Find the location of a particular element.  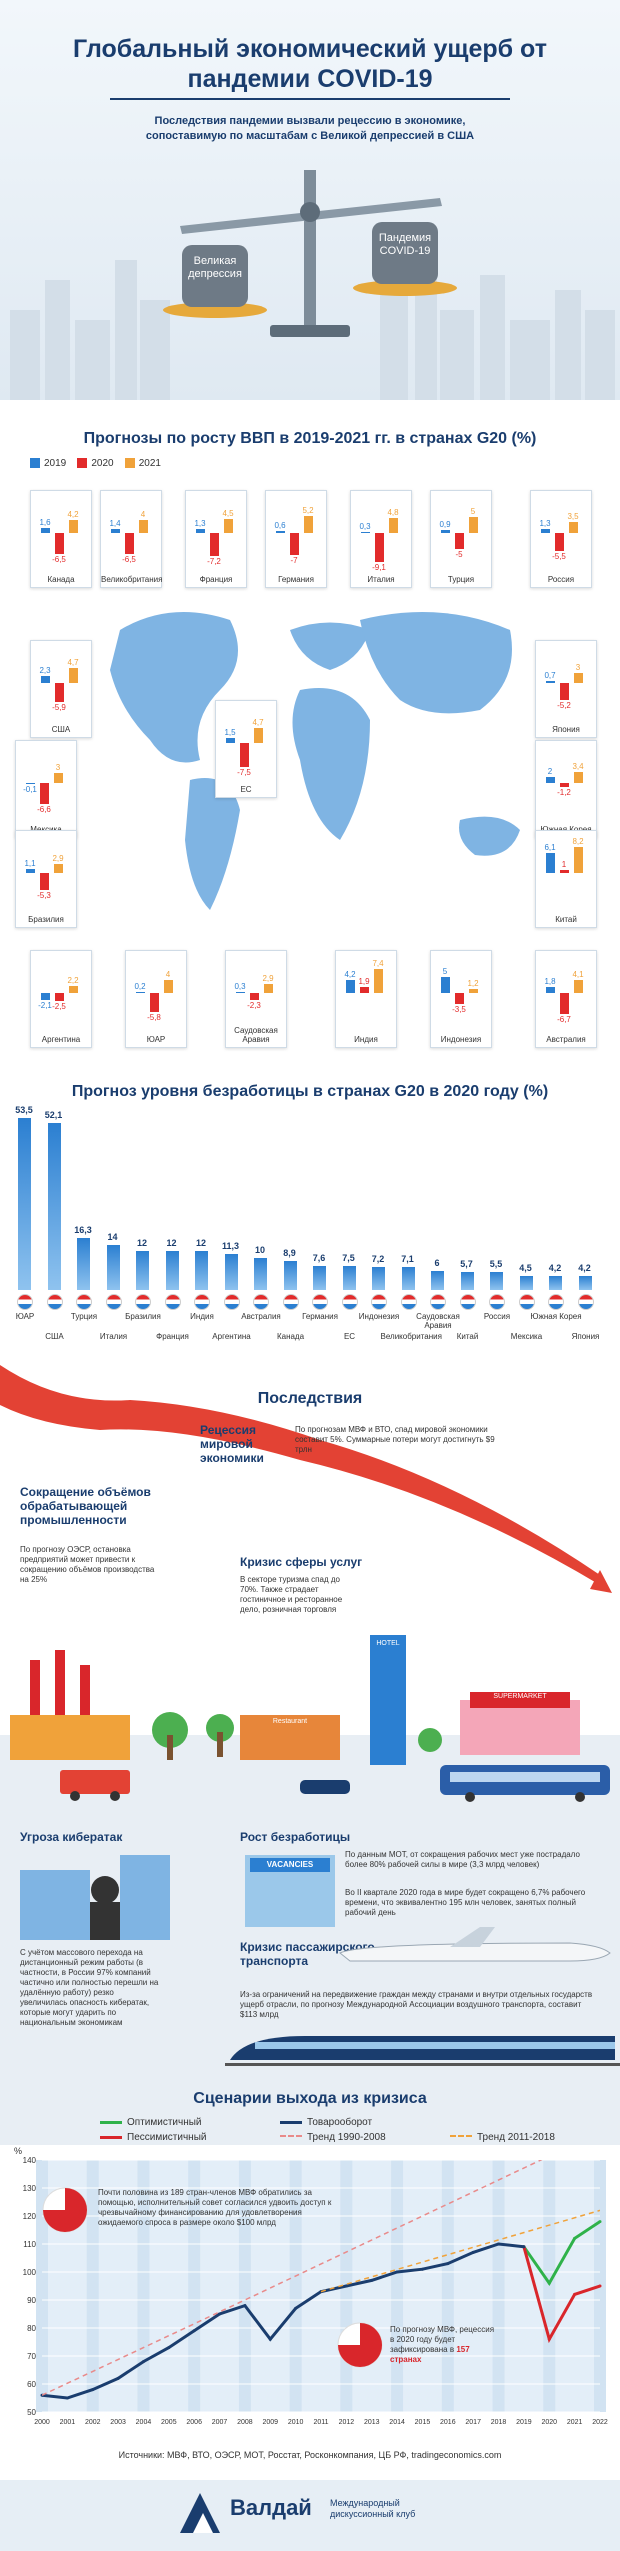

series-line-Тренд 2011-2018 is located at coordinates (460, 2251).